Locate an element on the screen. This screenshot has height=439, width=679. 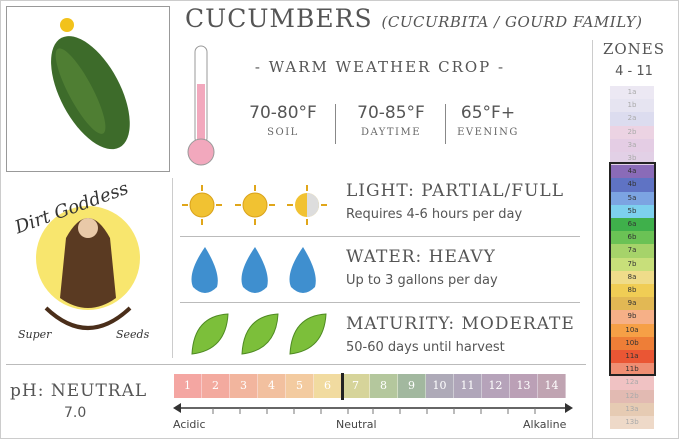
water-drop-icons is located at coordinates (255, 273).